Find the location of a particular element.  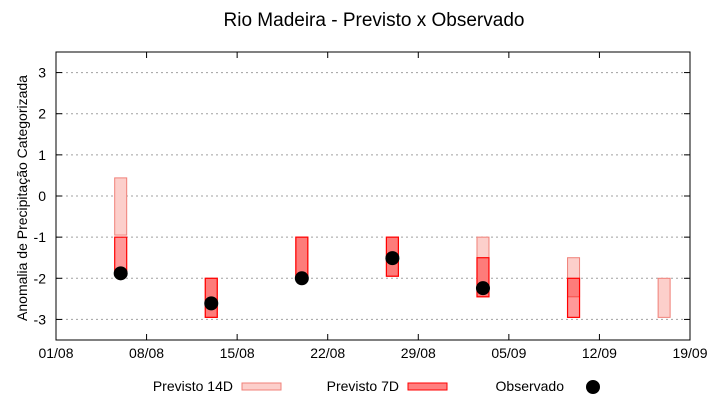

legend-label-7d: Previsto 7D is located at coordinates (363, 386).